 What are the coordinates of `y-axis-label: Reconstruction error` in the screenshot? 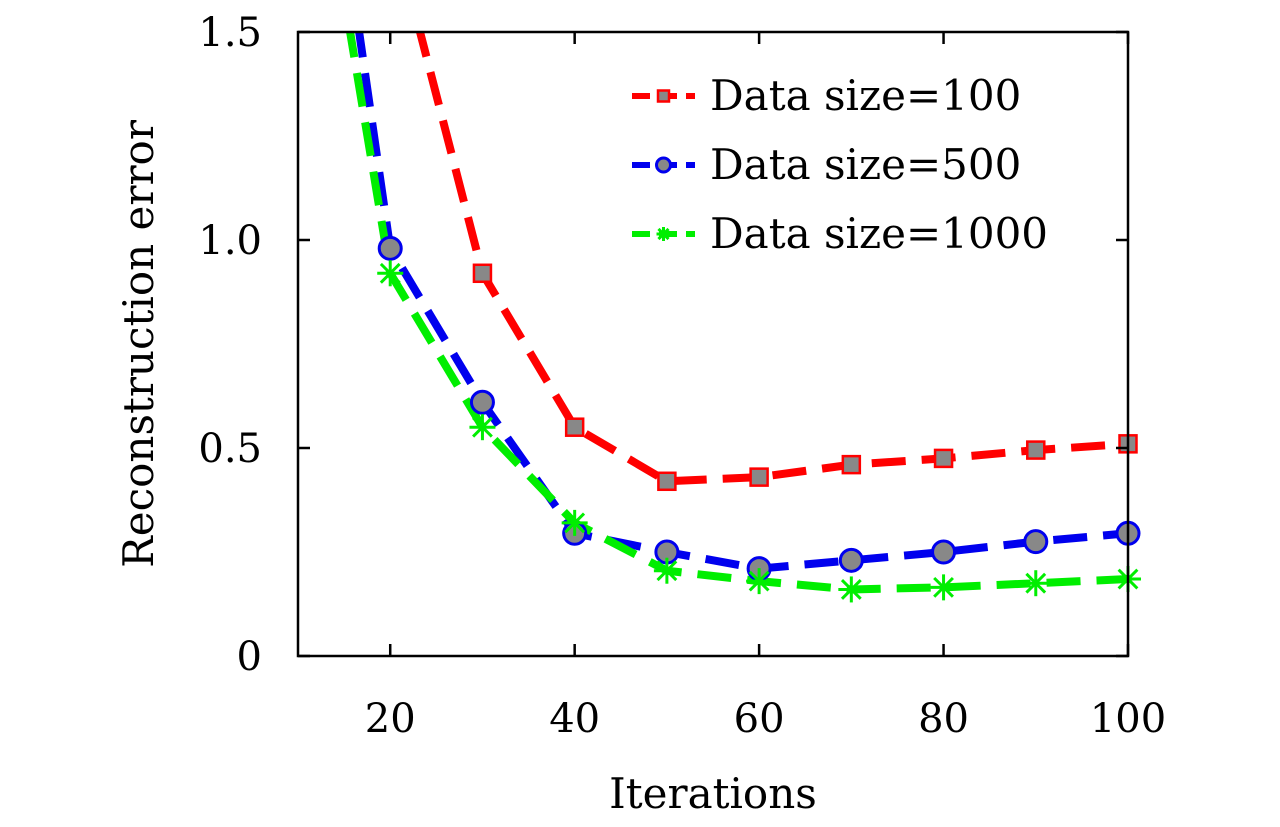 It's located at (138, 343).